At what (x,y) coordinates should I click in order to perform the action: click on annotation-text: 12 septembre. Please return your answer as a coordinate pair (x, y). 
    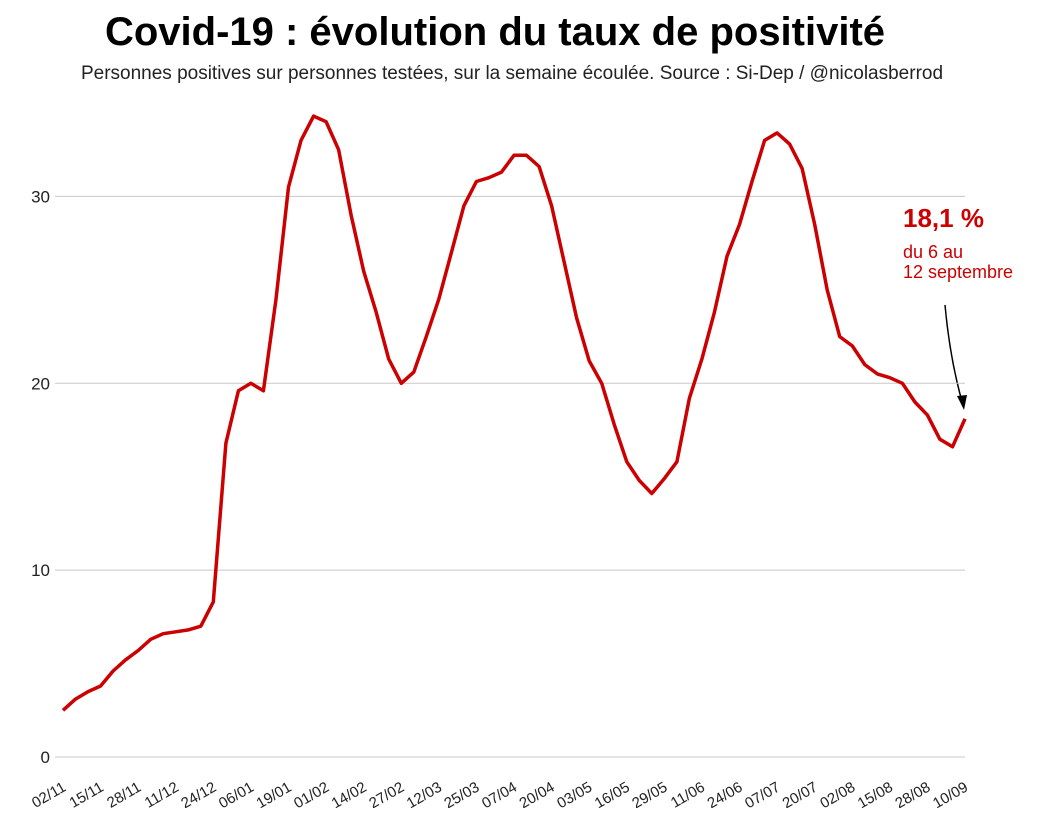
    Looking at the image, I should click on (958, 272).